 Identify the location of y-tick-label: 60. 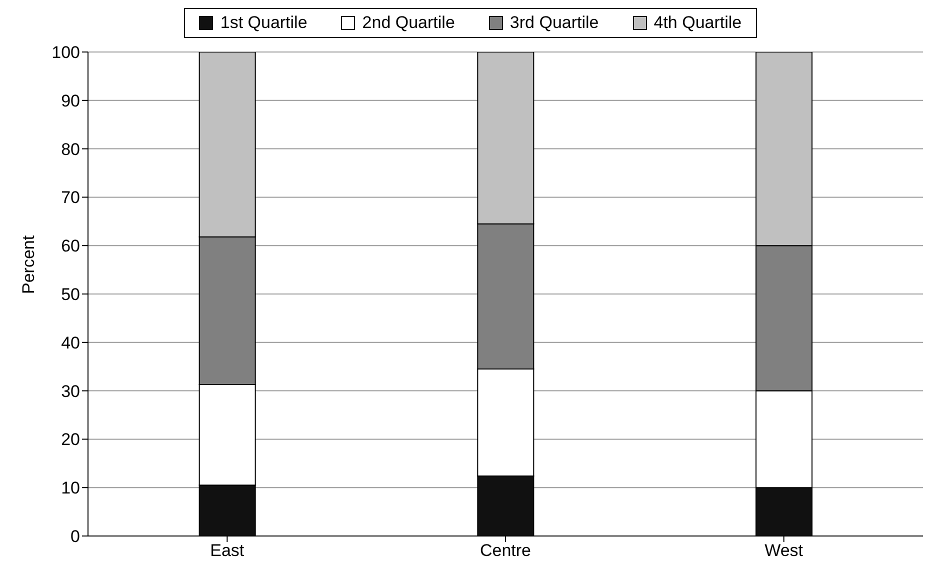
(70, 246).